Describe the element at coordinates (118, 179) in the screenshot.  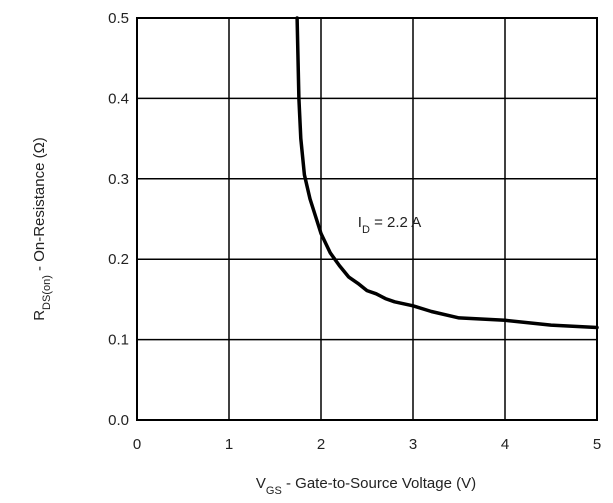
I see `y-tick-label: 0.3` at that location.